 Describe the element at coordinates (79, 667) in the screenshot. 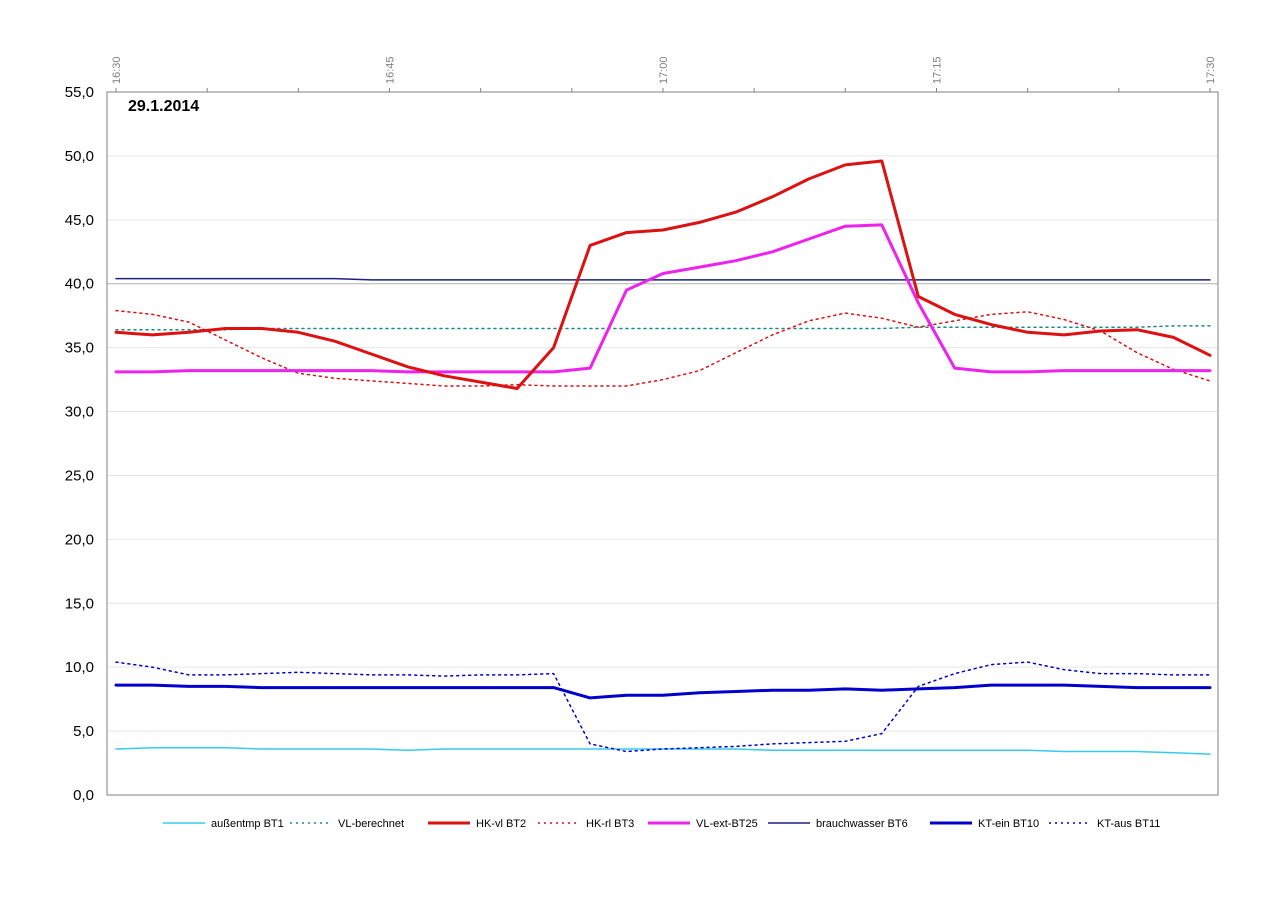

I see `y-tick-label: 10,0` at that location.